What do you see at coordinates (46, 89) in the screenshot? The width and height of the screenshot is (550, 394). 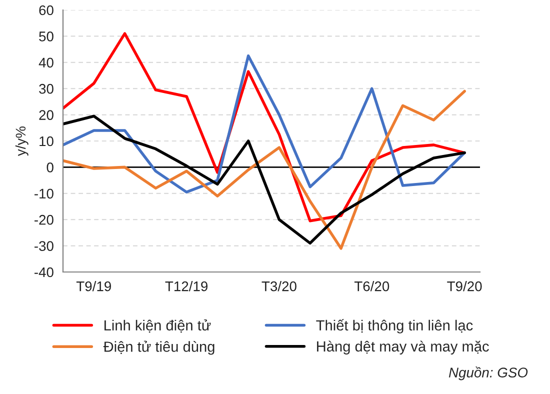 I see `y-tick-label: 30` at bounding box center [46, 89].